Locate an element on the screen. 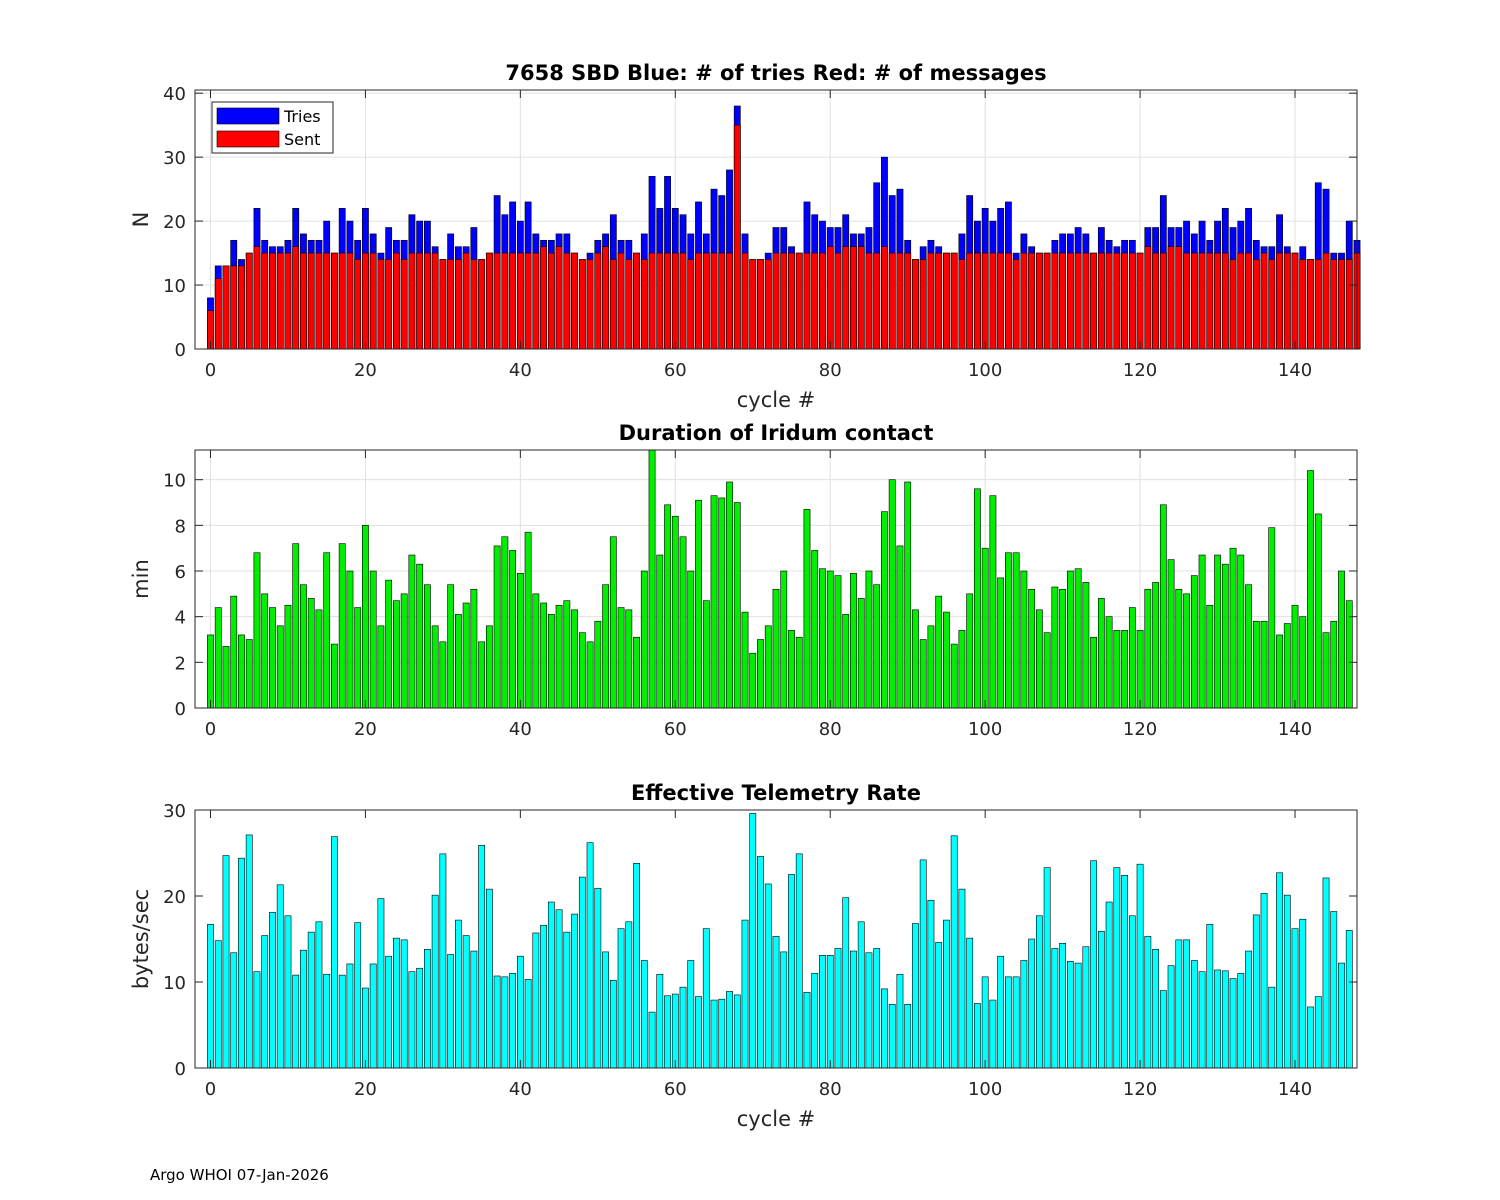  y-tick-label: 8 is located at coordinates (180, 526).